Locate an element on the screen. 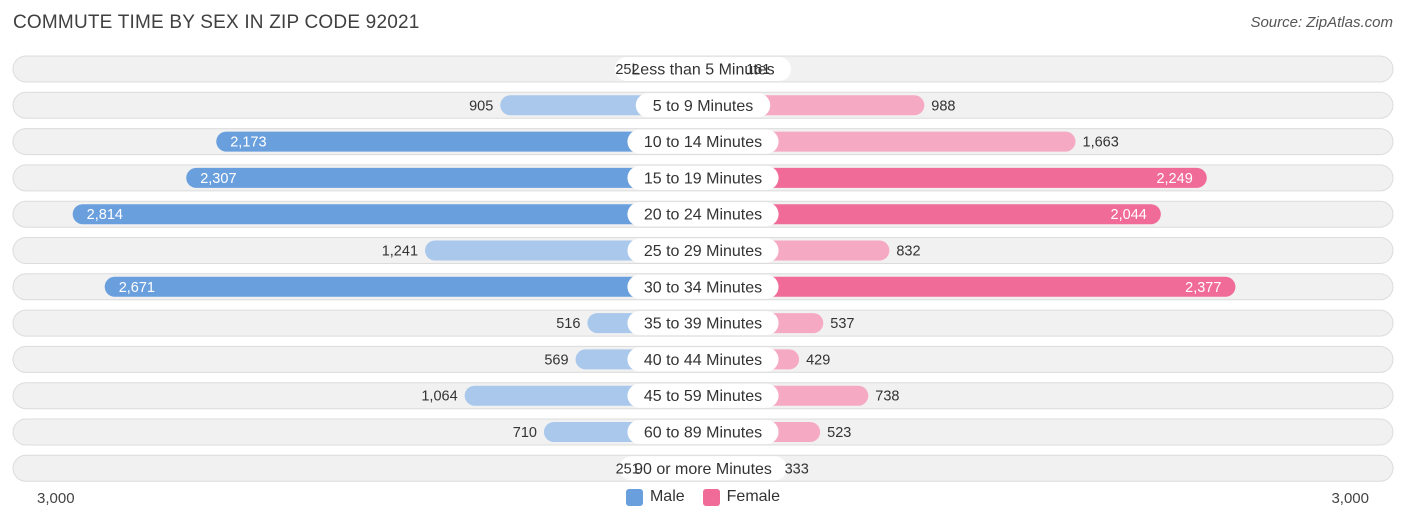 Image resolution: width=1406 pixels, height=523 pixels. value-label-male: 710 is located at coordinates (525, 433).